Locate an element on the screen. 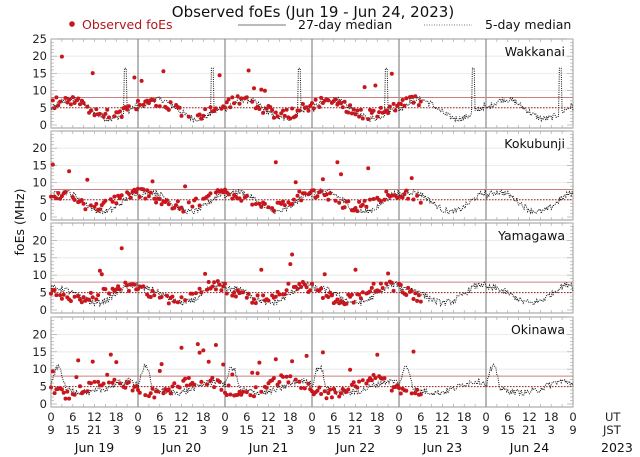 Image resolution: width=640 pixels, height=457 pixels. y-tick-label: 25 is located at coordinates (39, 39).